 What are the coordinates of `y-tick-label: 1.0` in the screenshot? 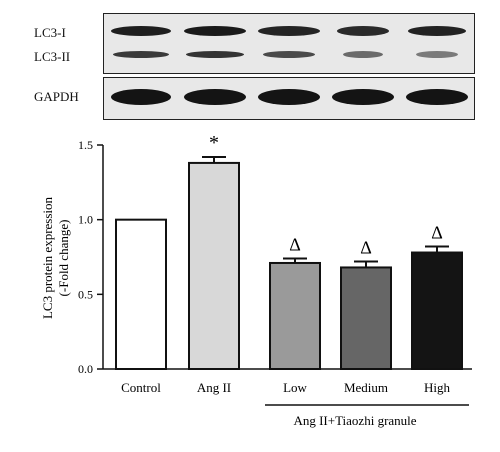 It's located at (85, 220).